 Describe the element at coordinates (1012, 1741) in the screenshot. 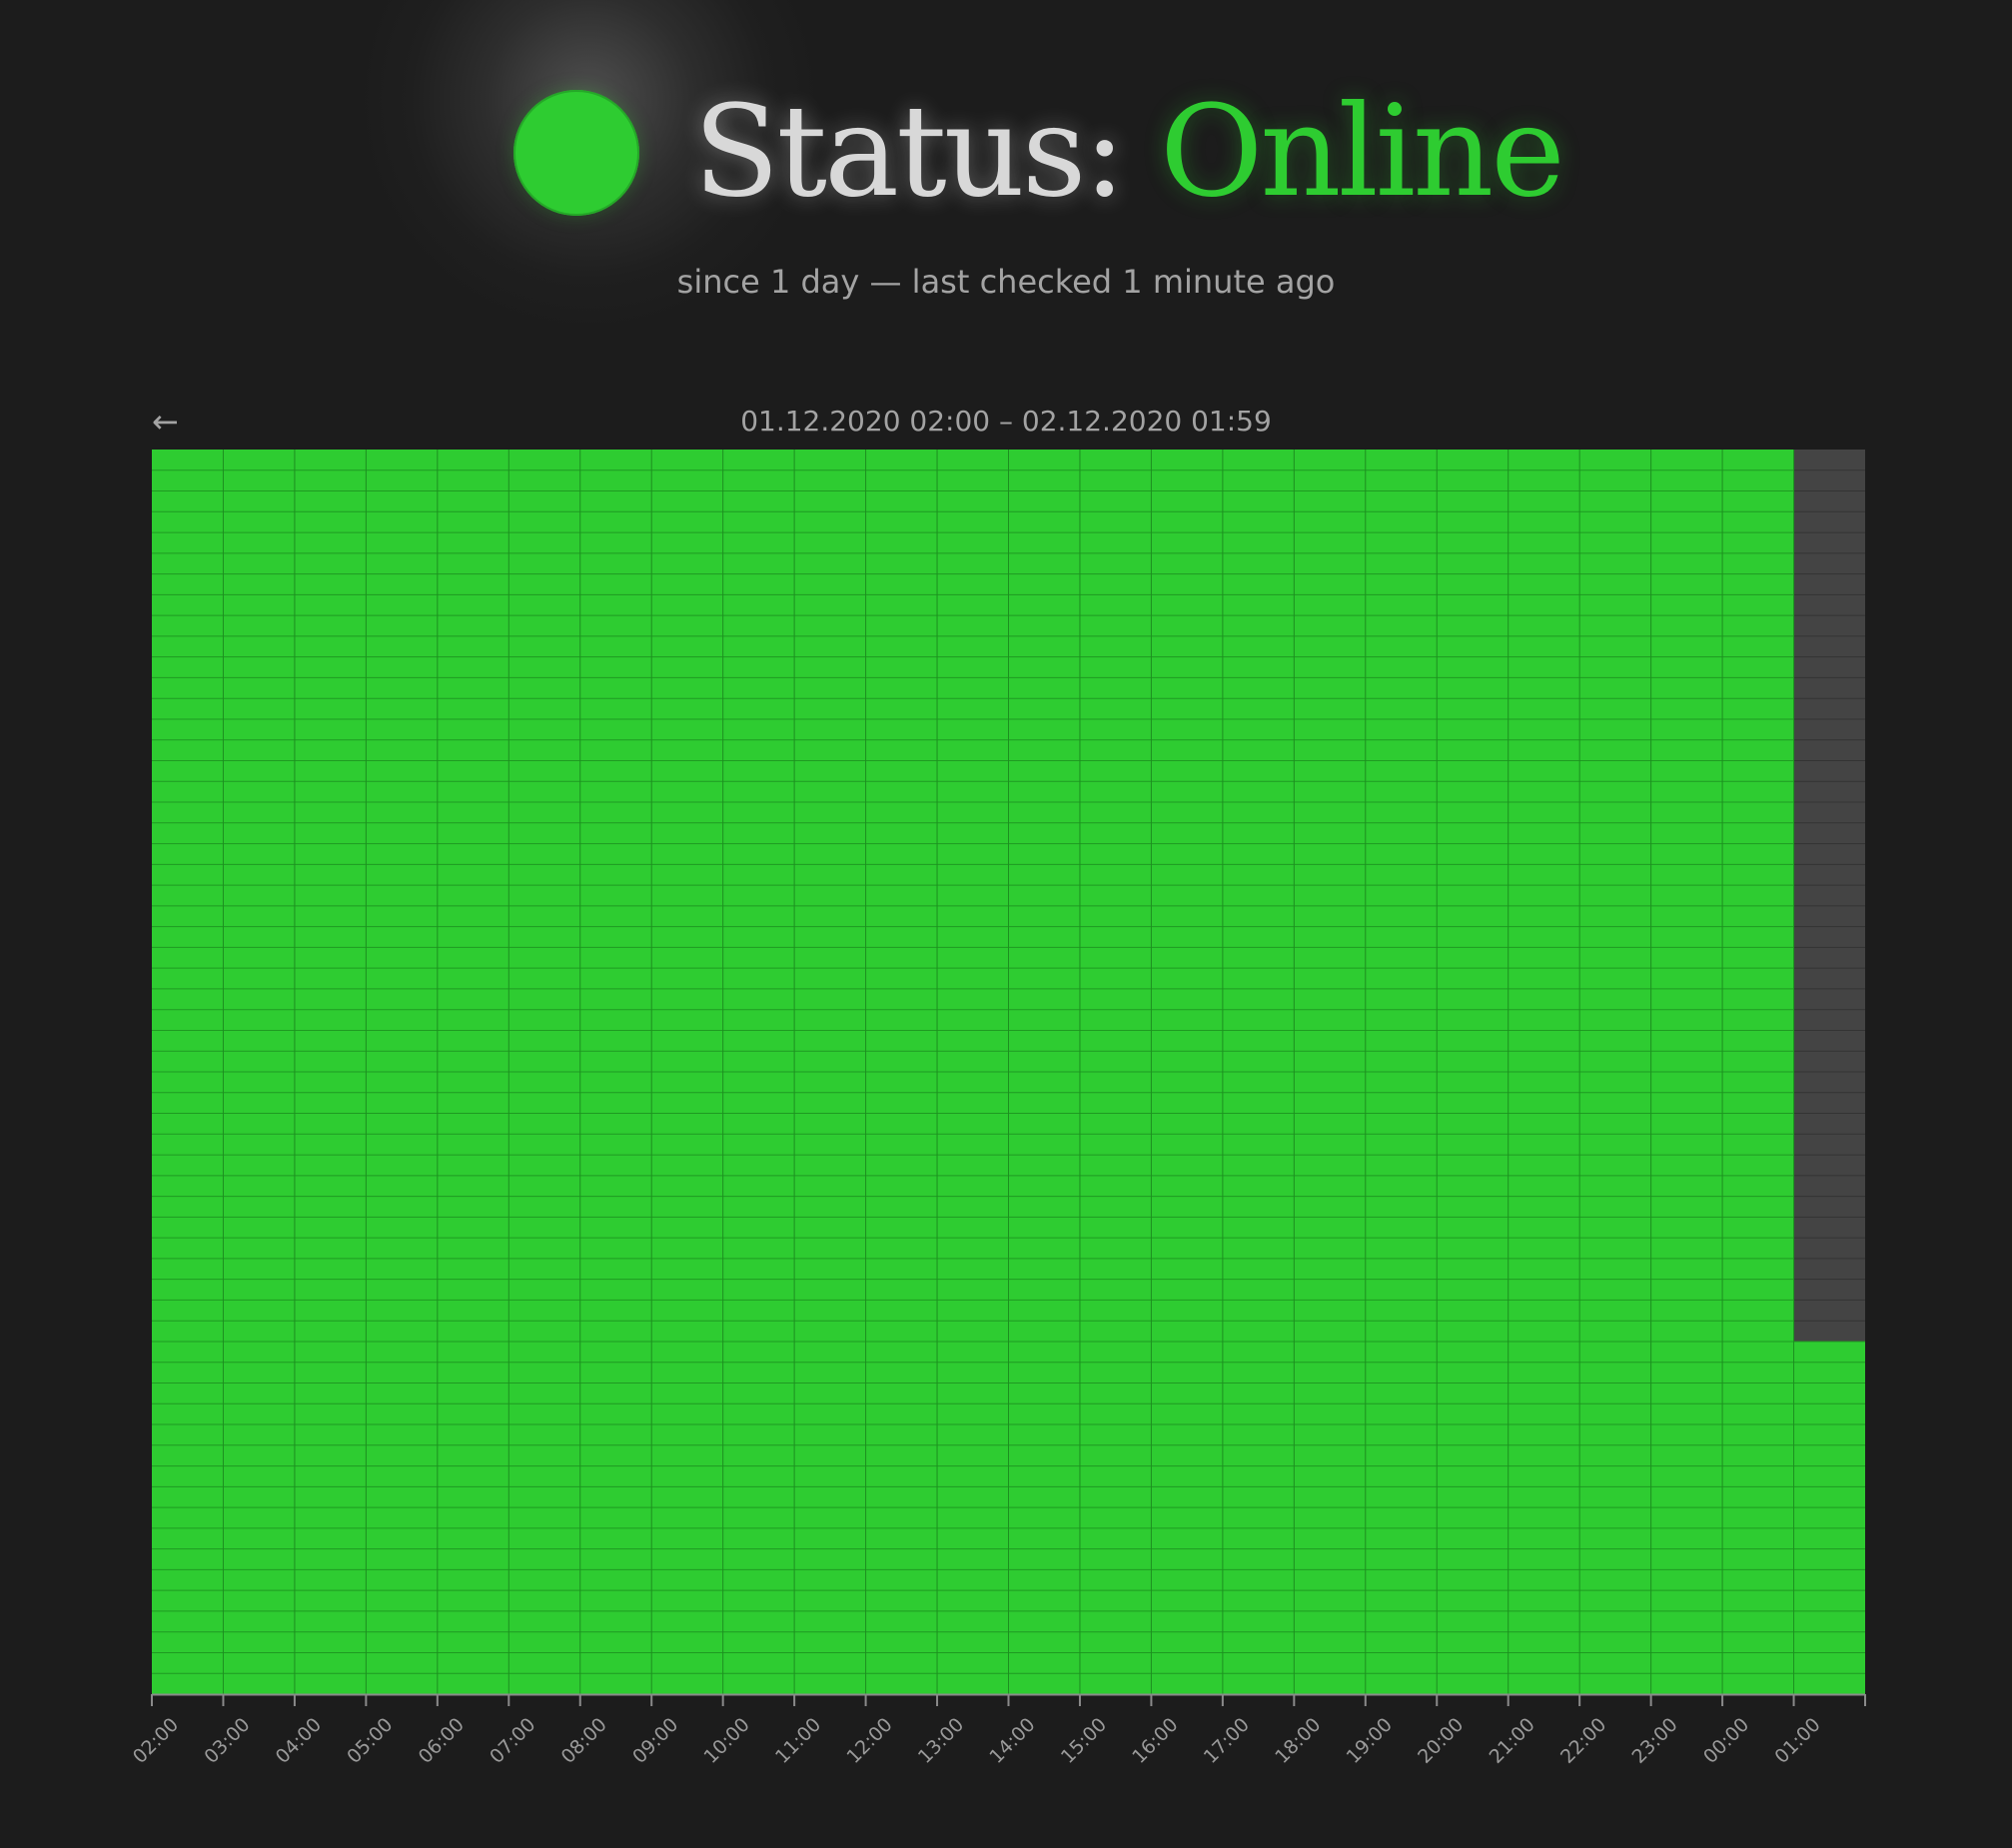

I see `x-tick-label: 14:00` at that location.